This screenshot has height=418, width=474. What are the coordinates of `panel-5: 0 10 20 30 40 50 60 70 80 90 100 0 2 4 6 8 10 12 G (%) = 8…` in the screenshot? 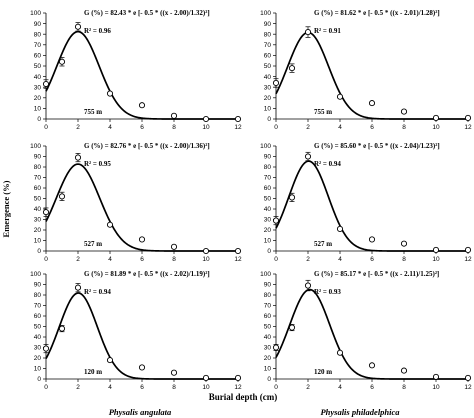 It's located at (136, 330).